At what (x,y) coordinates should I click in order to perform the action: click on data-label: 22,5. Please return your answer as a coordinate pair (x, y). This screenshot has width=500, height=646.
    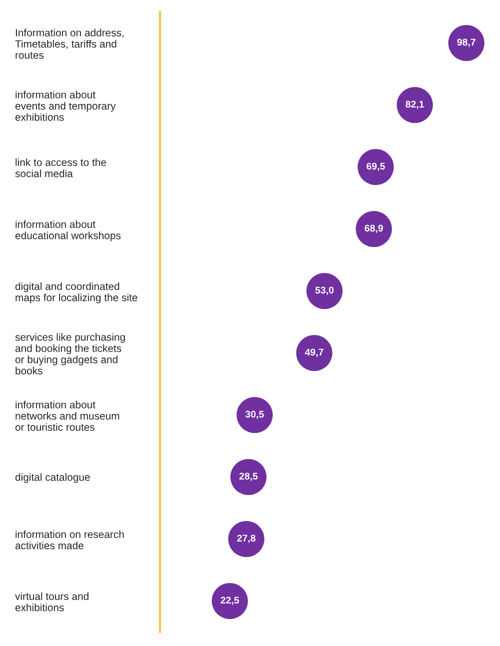
    Looking at the image, I should click on (230, 601).